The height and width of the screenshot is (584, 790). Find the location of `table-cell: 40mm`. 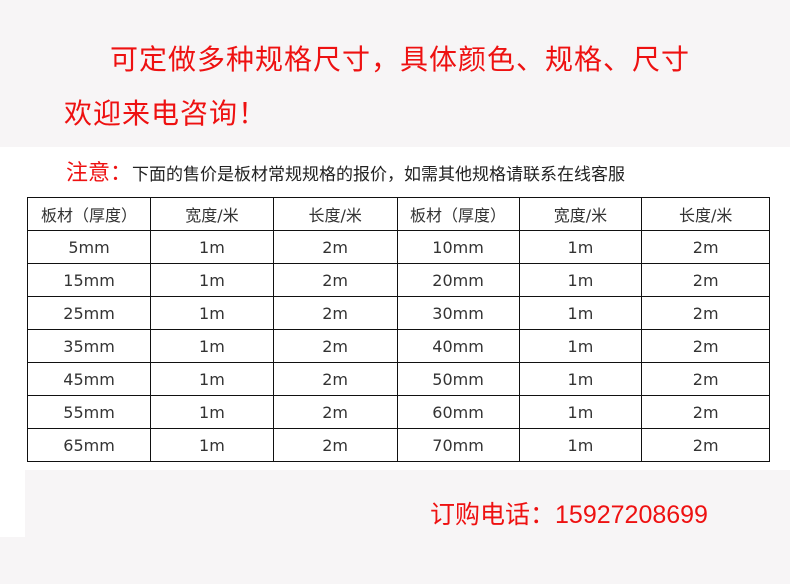

table-cell: 40mm is located at coordinates (458, 346).